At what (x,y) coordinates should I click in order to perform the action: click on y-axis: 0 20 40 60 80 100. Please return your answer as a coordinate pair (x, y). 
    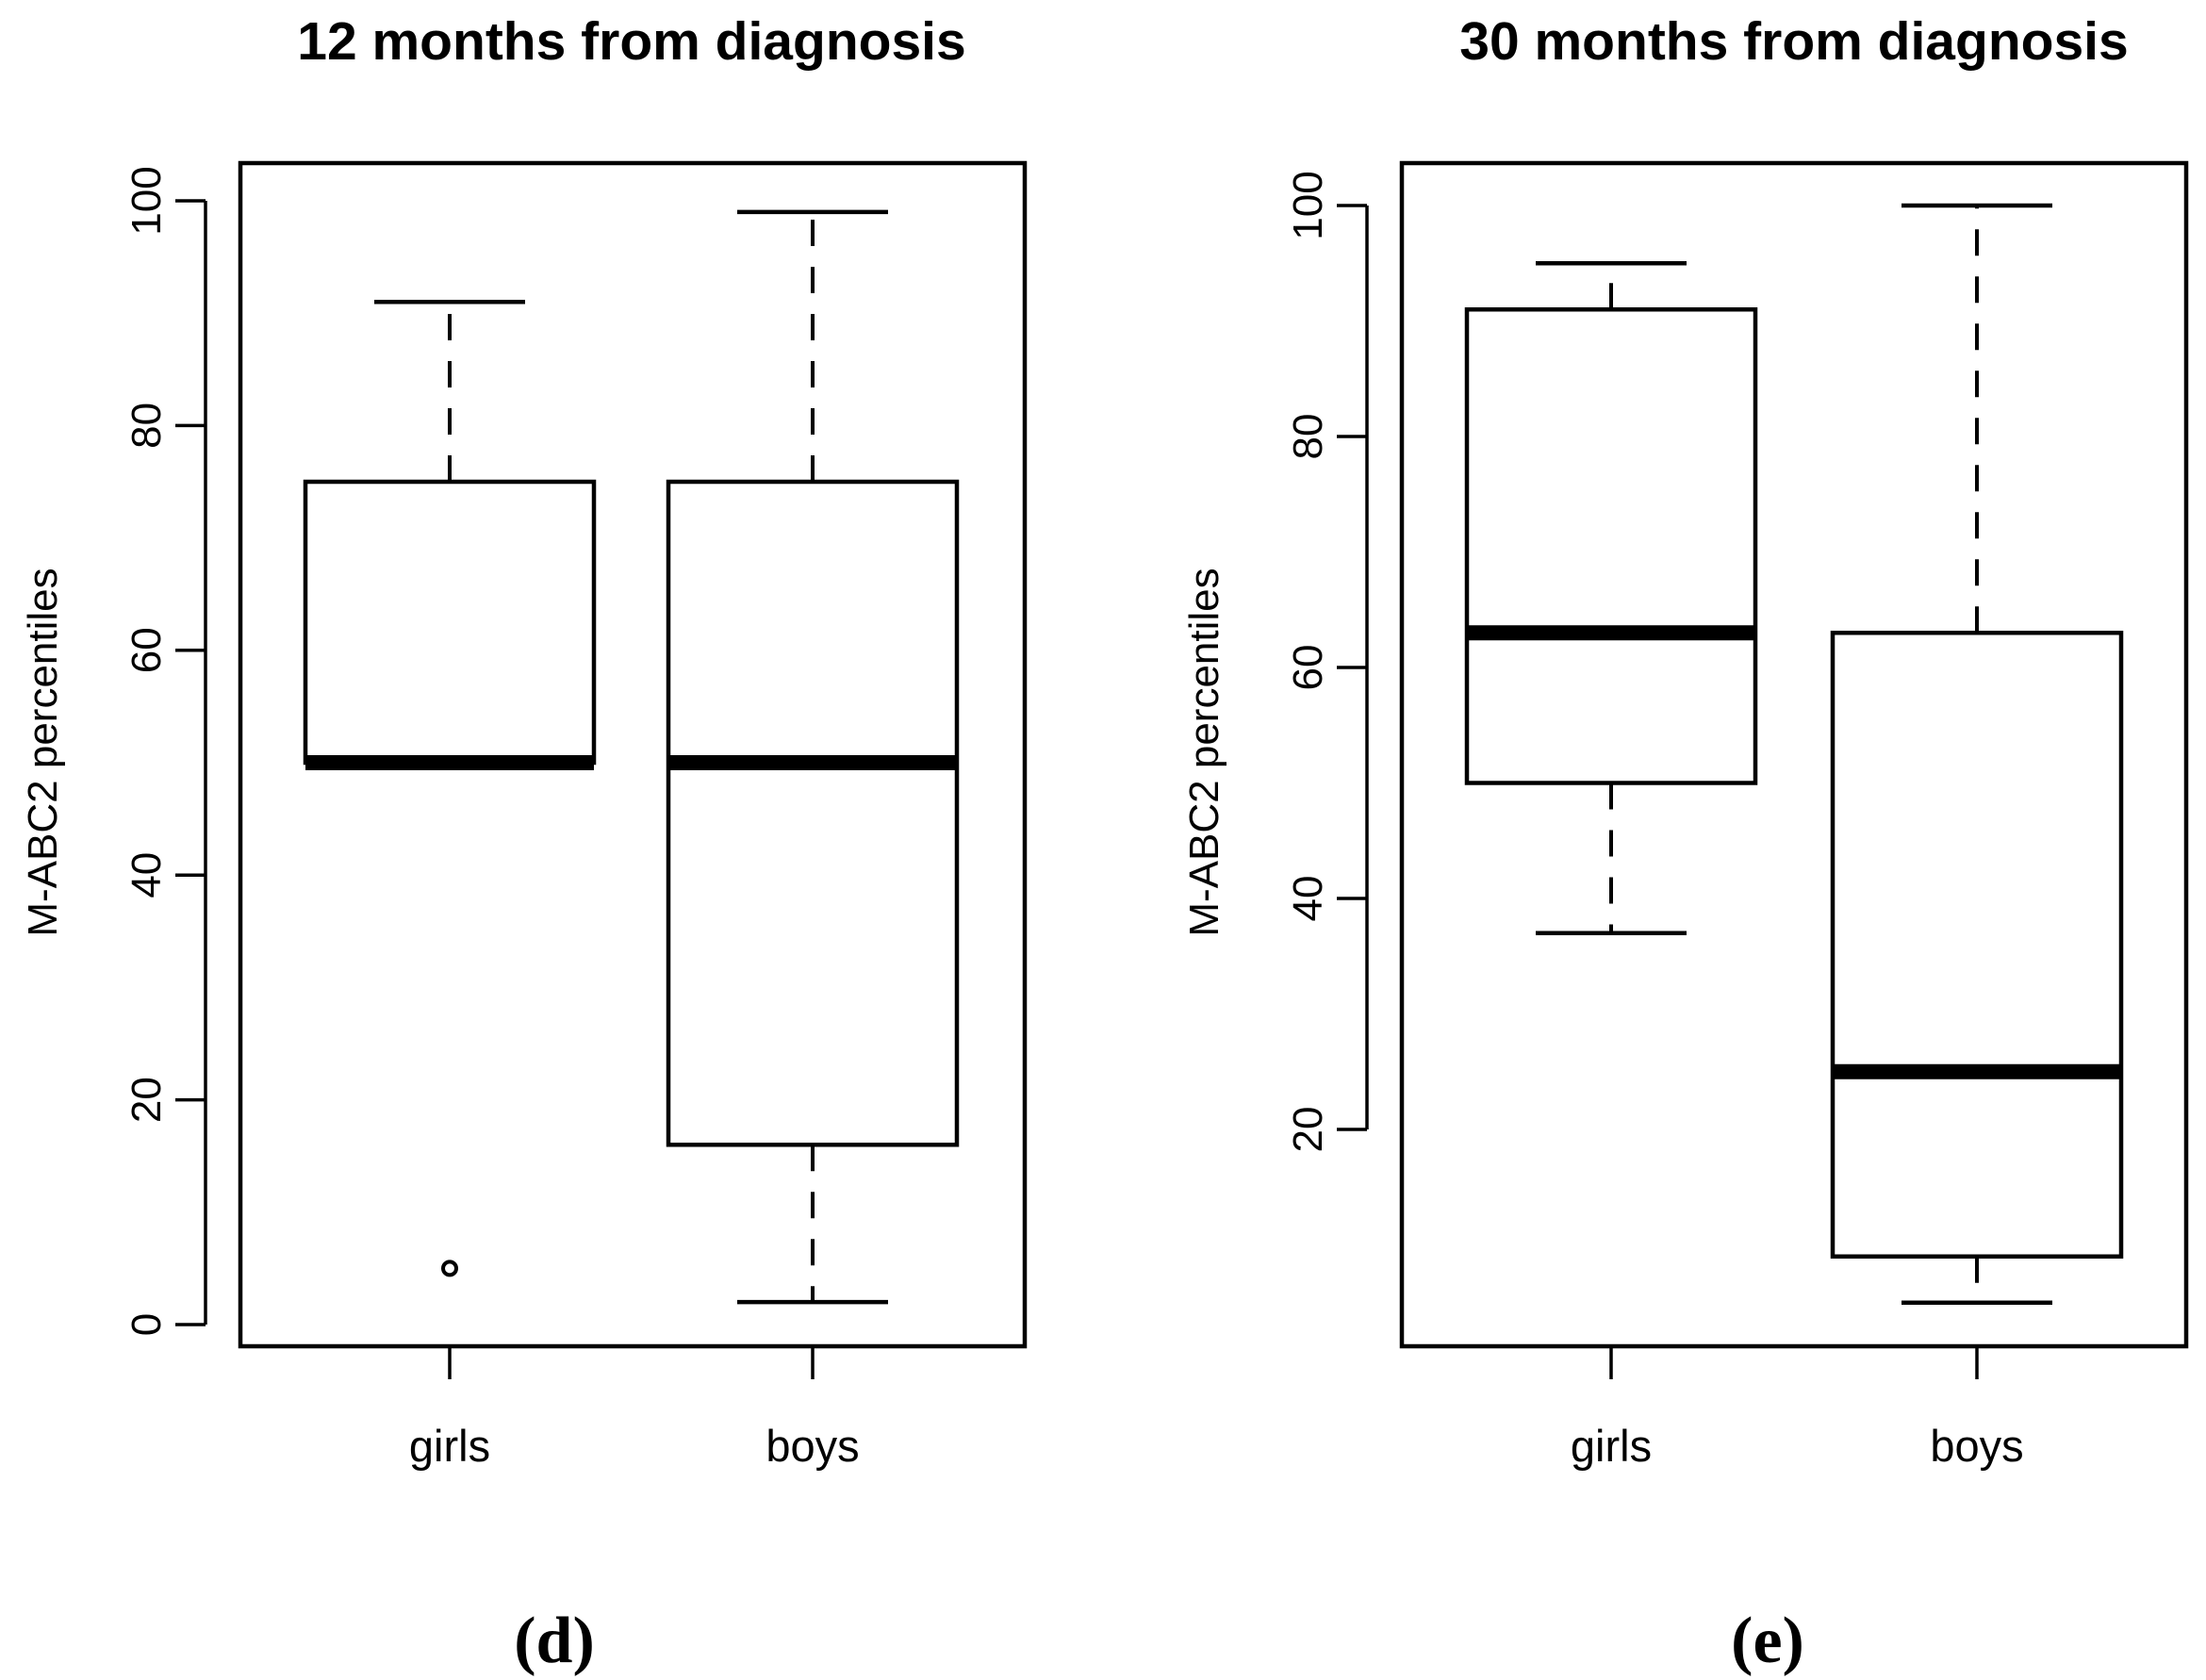
    Looking at the image, I should click on (165, 751).